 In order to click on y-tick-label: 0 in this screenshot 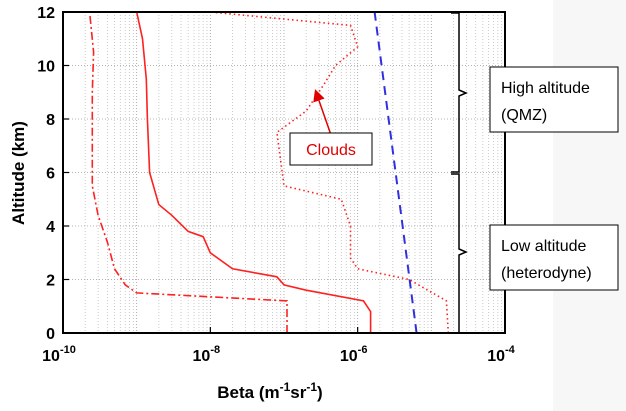, I will do `click(50, 334)`.